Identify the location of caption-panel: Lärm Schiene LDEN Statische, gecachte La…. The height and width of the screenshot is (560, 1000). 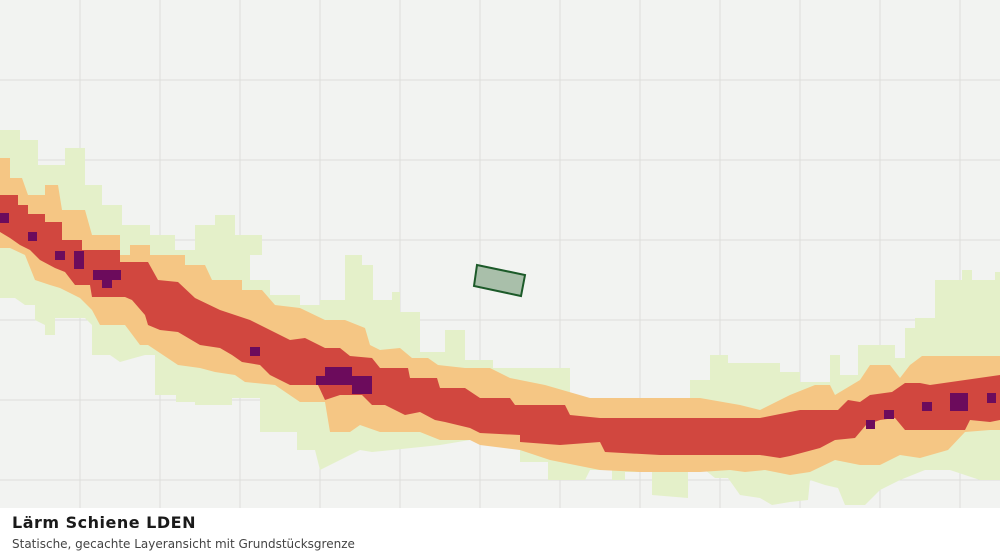
(500, 534).